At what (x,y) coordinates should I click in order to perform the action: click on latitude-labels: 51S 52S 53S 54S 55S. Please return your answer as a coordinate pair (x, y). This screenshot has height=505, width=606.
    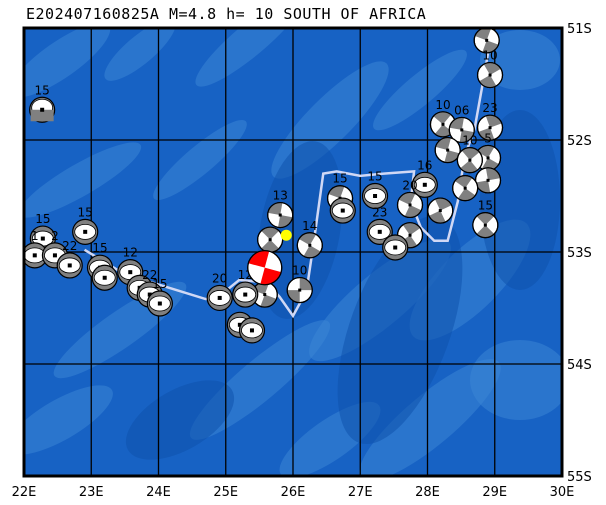
    Looking at the image, I should click on (579, 253).